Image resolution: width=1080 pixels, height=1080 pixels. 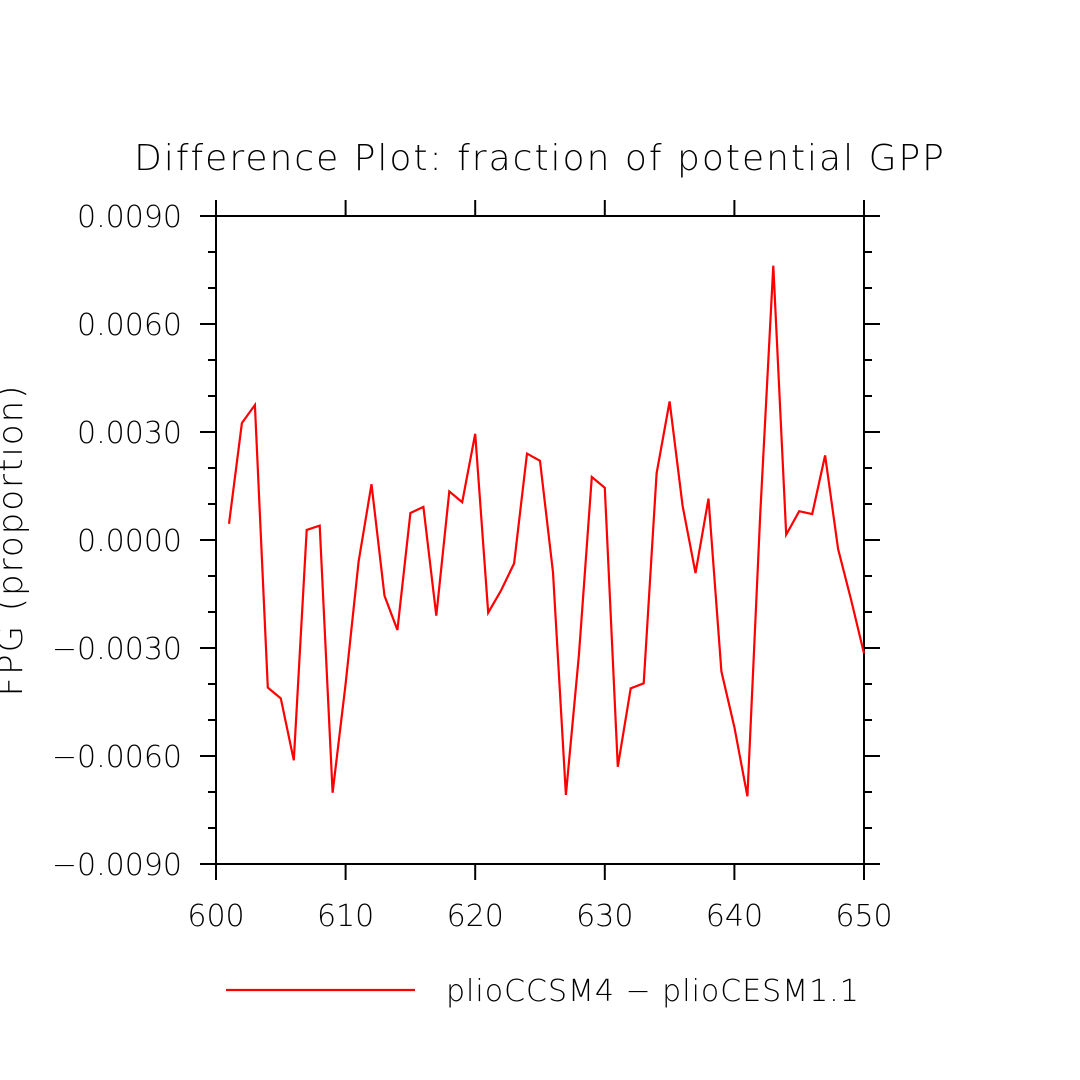 I want to click on x-tick-label: 600, so click(x=215, y=916).